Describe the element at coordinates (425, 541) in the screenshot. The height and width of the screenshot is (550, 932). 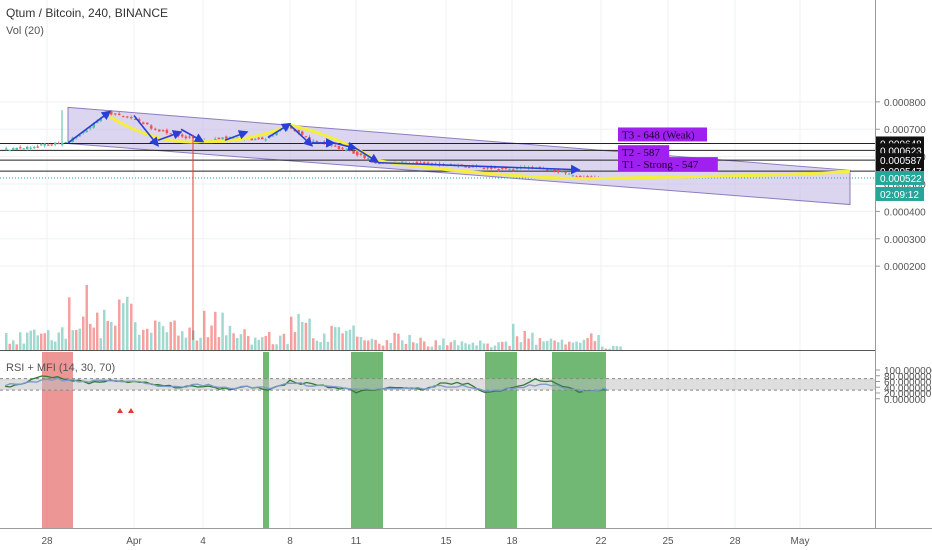
I see `time-axis: 28 Apr 4 8 11 15 18 22 25 28 May` at that location.